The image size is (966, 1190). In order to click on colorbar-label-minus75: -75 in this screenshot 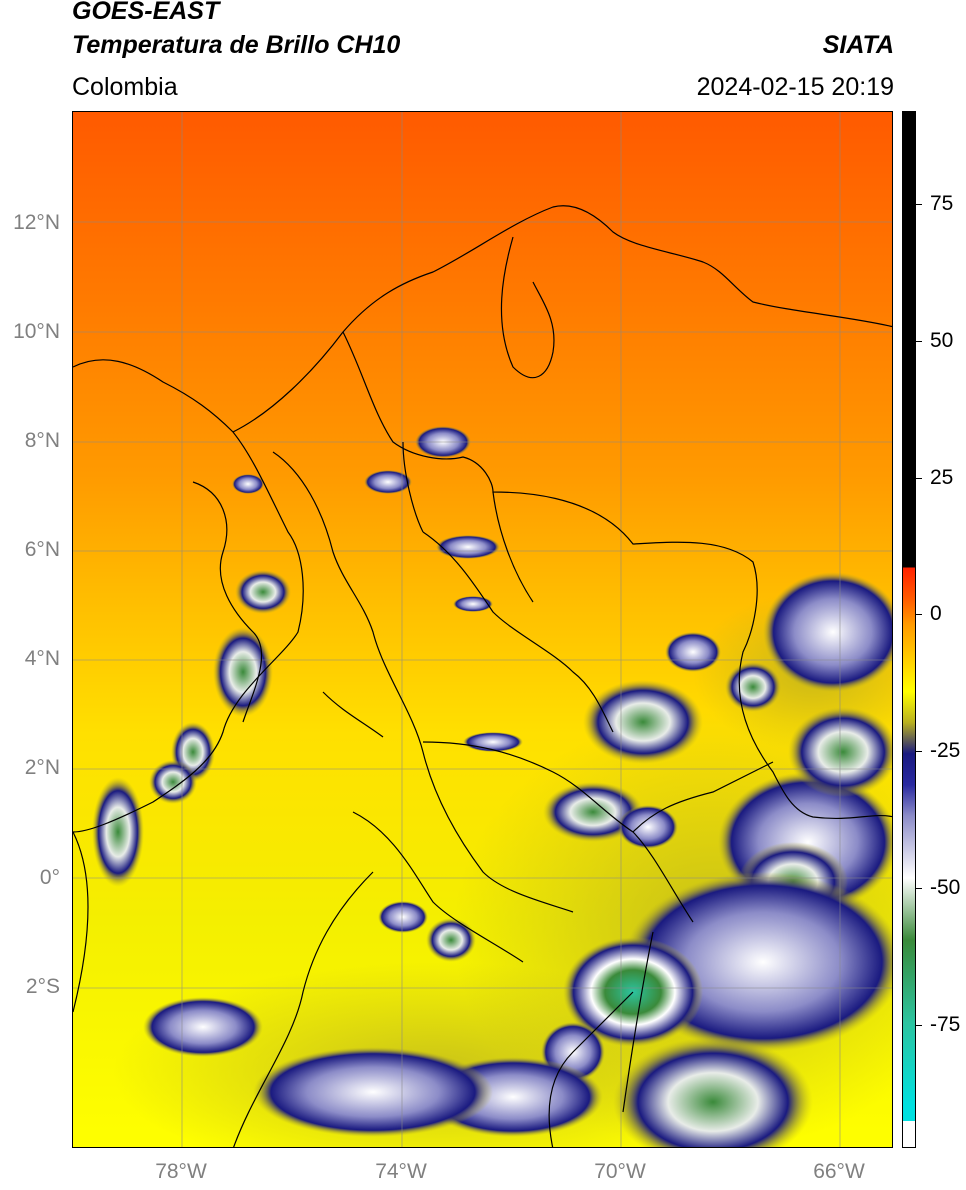, I will do `click(945, 1024)`.